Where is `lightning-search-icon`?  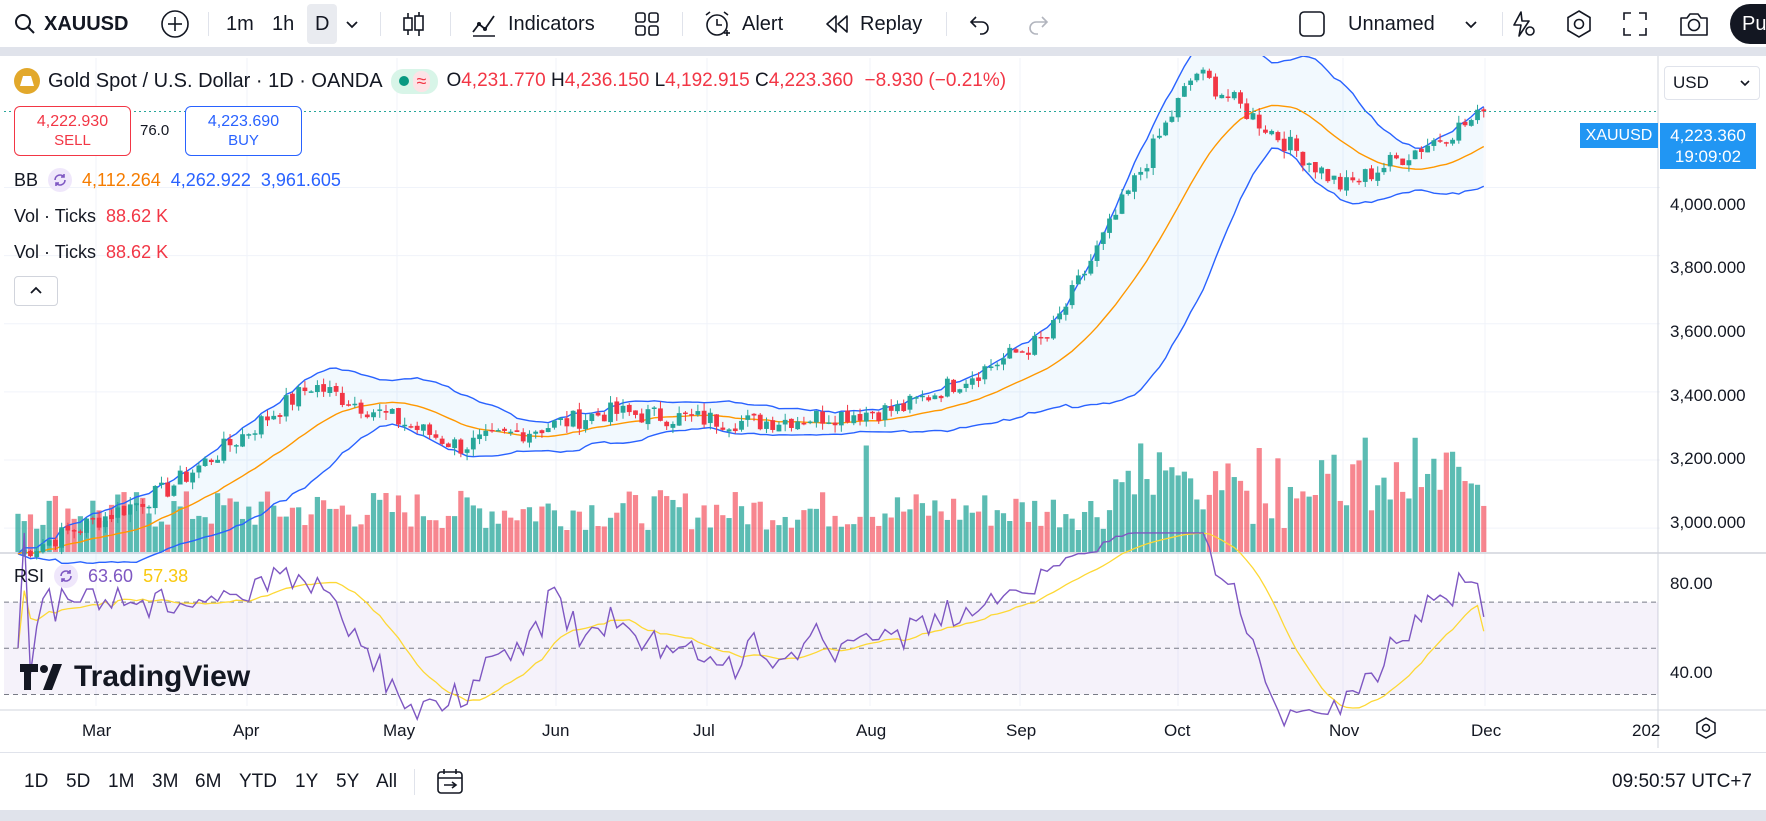 lightning-search-icon is located at coordinates (1524, 24).